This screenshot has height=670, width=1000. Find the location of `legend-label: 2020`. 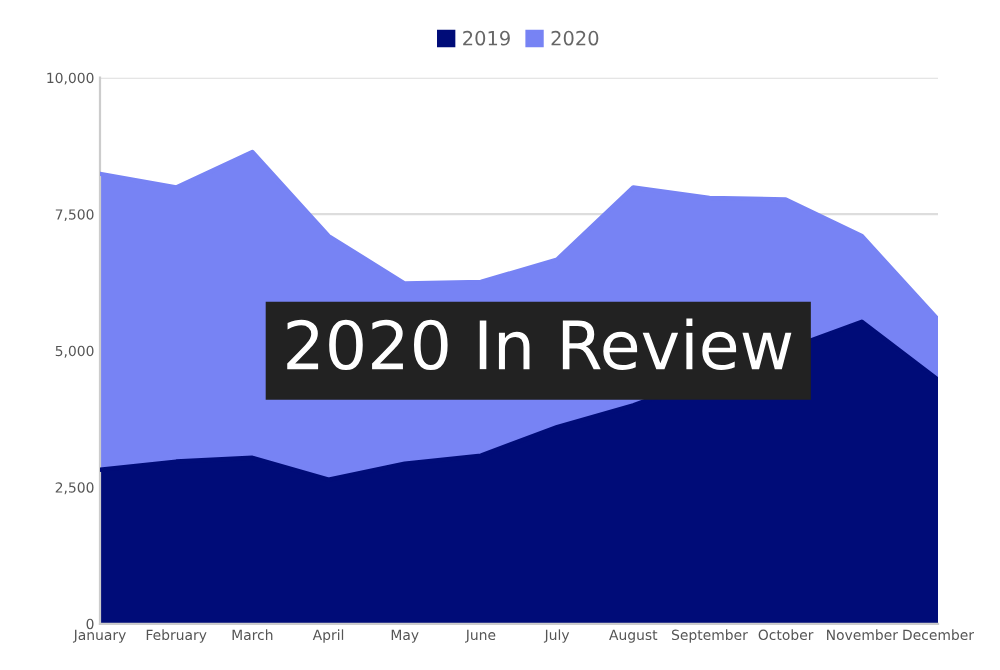

legend-label: 2020 is located at coordinates (575, 38).